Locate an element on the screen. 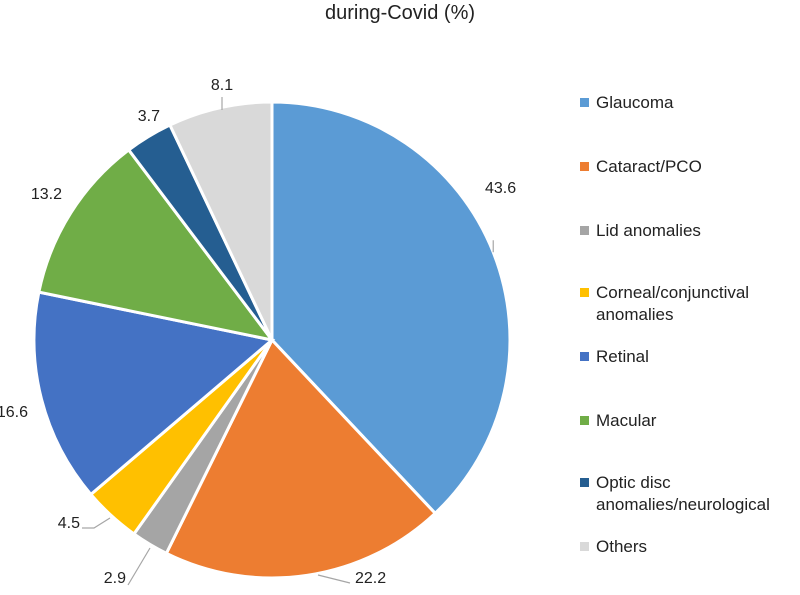  data-label-others: 8.1 is located at coordinates (222, 85).